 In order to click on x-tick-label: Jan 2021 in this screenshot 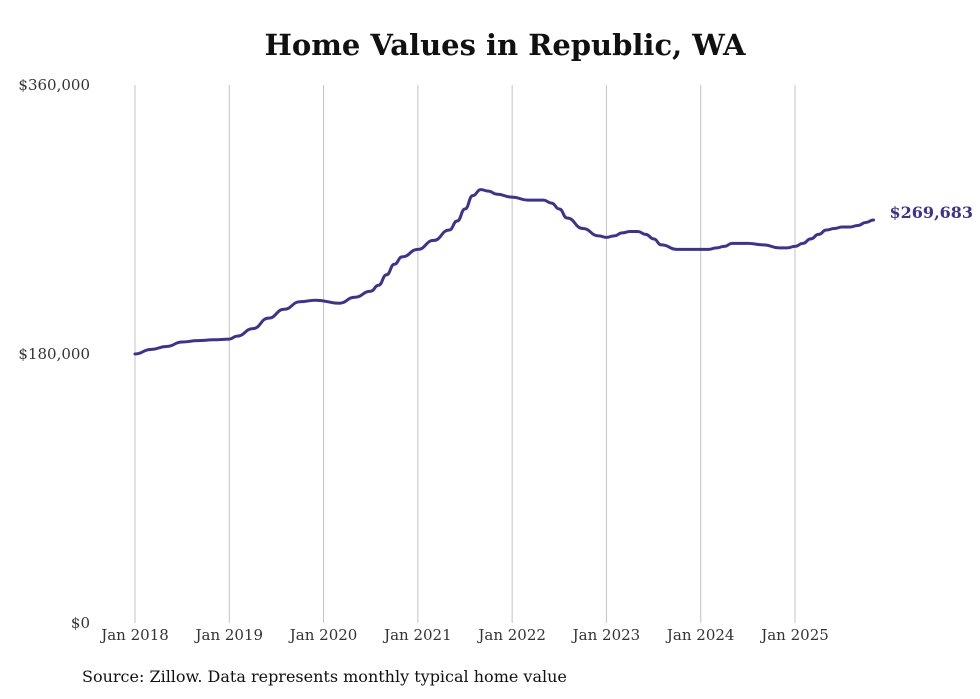, I will do `click(417, 635)`.